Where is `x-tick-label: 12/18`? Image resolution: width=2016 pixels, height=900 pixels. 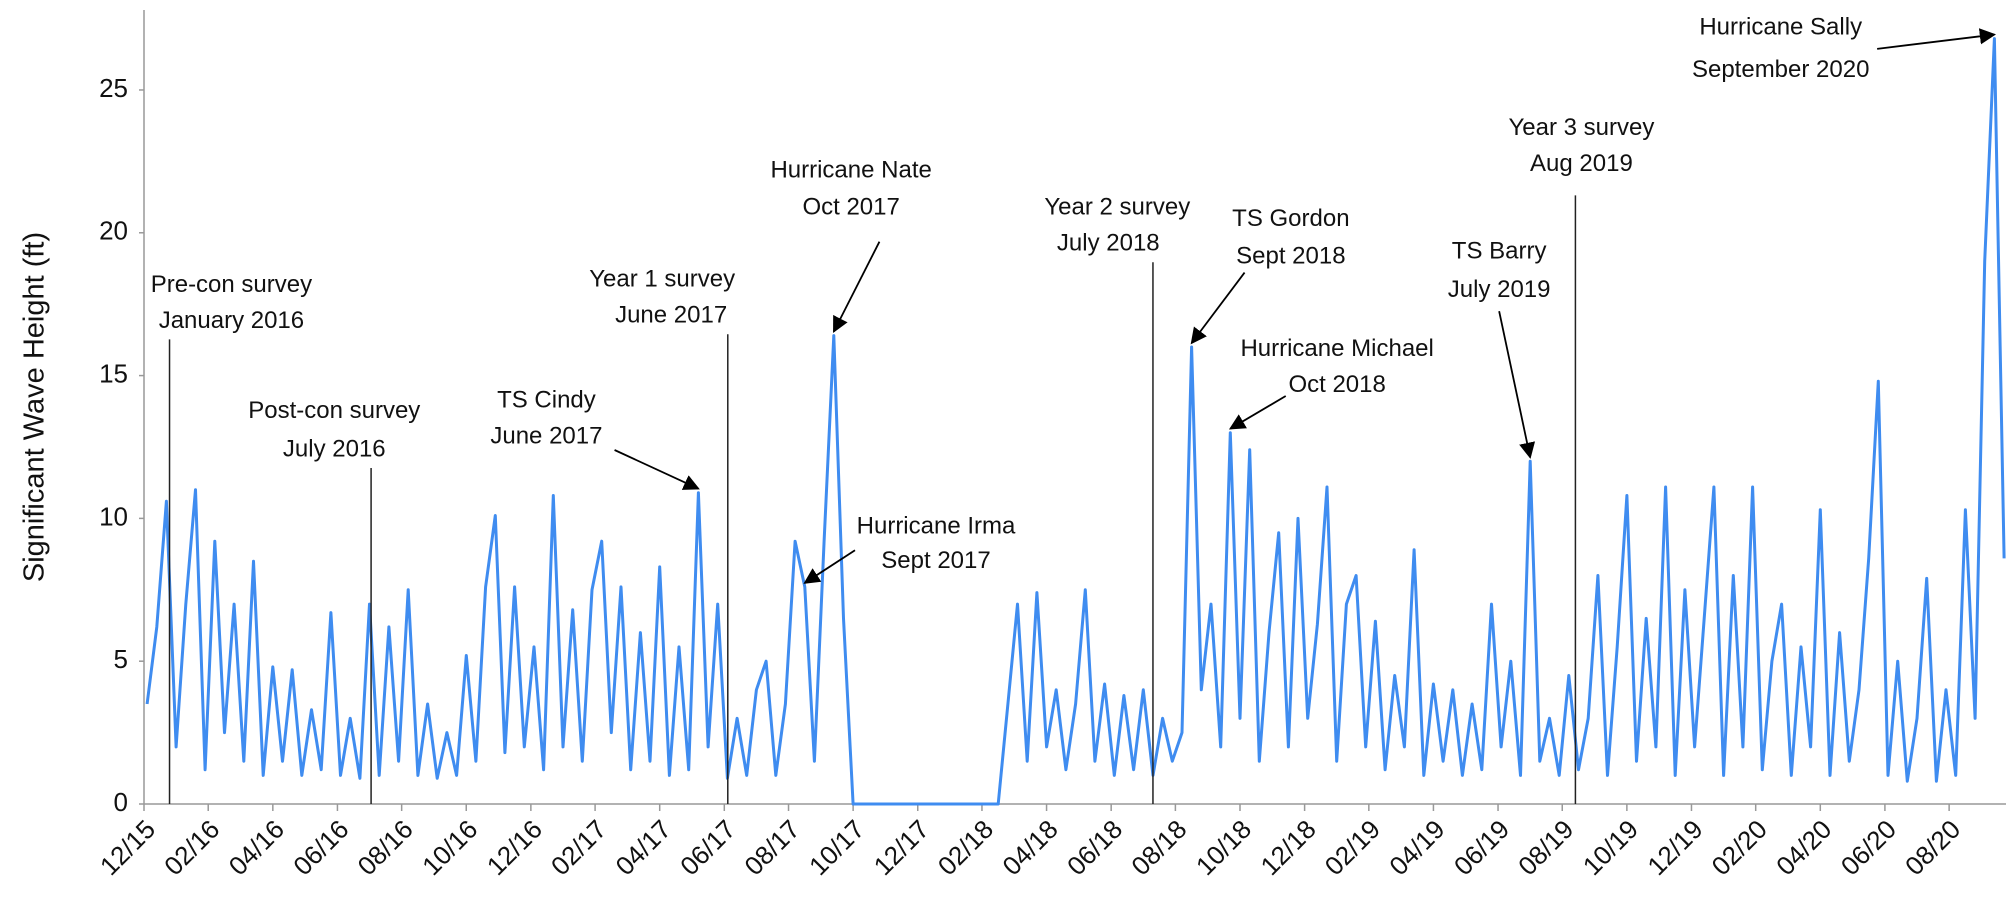
x-tick-label: 12/18 is located at coordinates (1287, 847).